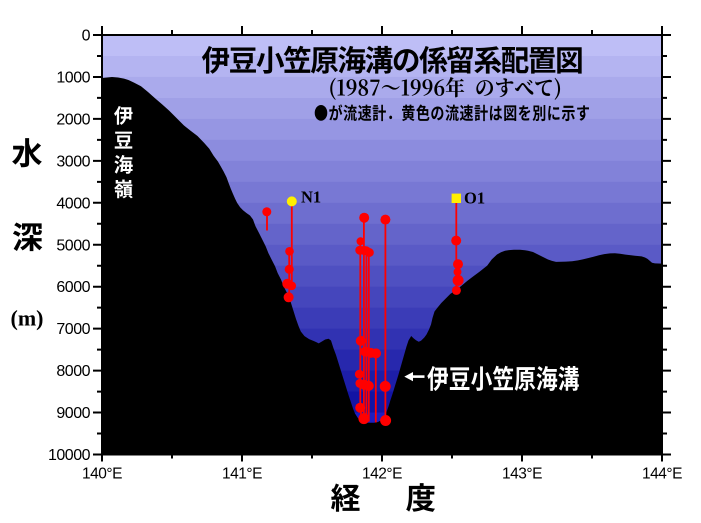 The height and width of the screenshot is (523, 701). I want to click on svg-text: 4000, so click(73, 203).